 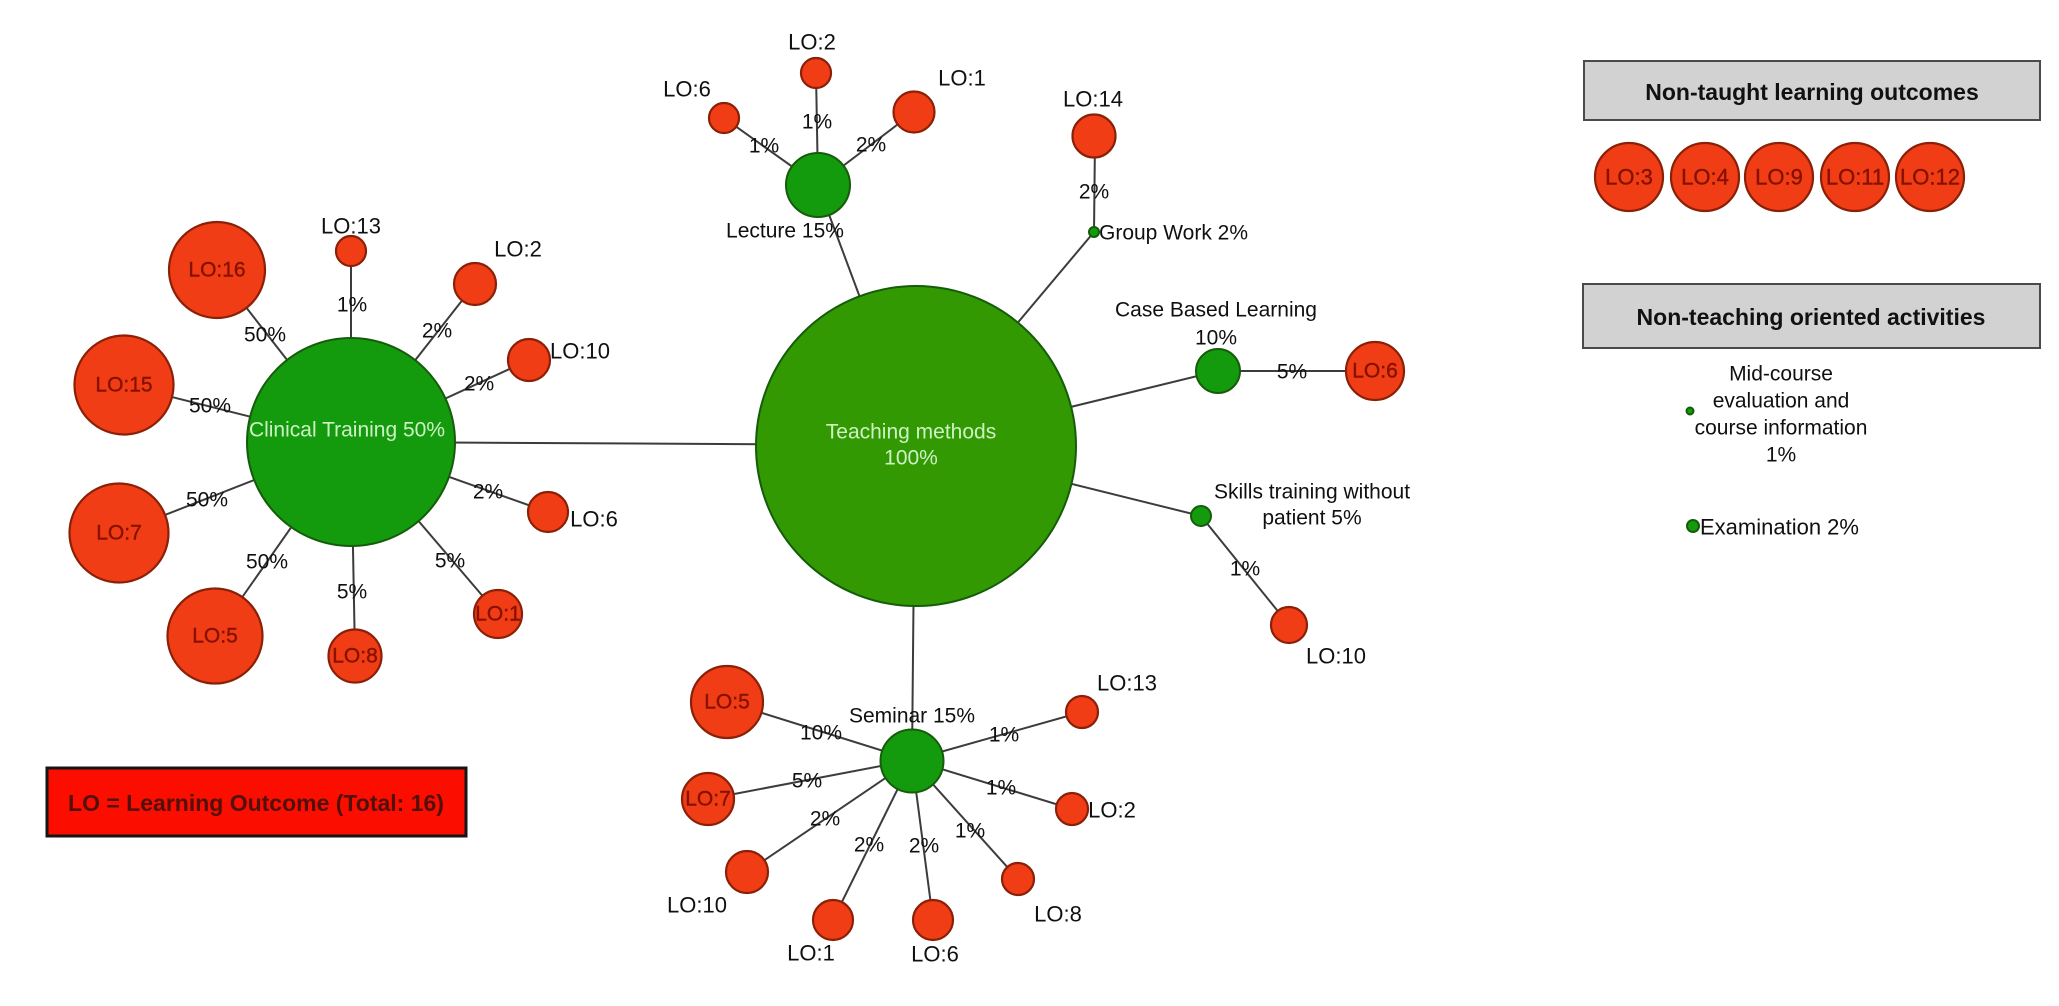 What do you see at coordinates (1629, 177) in the screenshot?
I see `svg-text: LO:3` at bounding box center [1629, 177].